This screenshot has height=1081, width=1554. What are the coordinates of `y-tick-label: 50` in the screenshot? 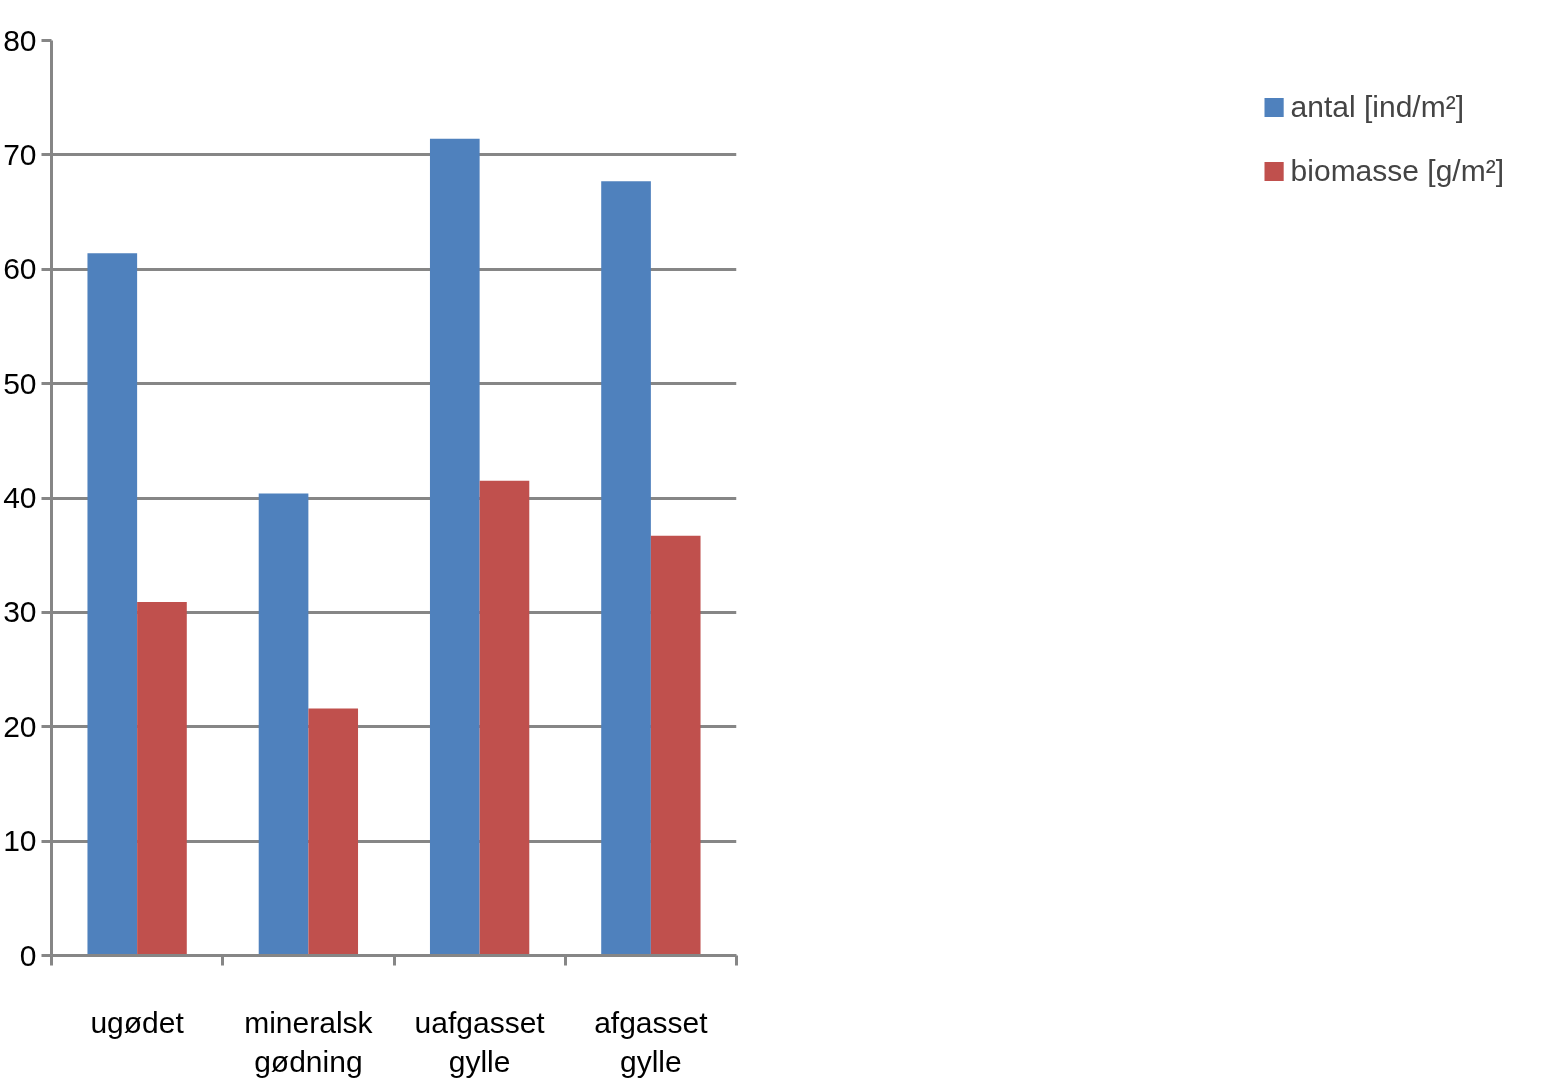 It's located at (20, 383).